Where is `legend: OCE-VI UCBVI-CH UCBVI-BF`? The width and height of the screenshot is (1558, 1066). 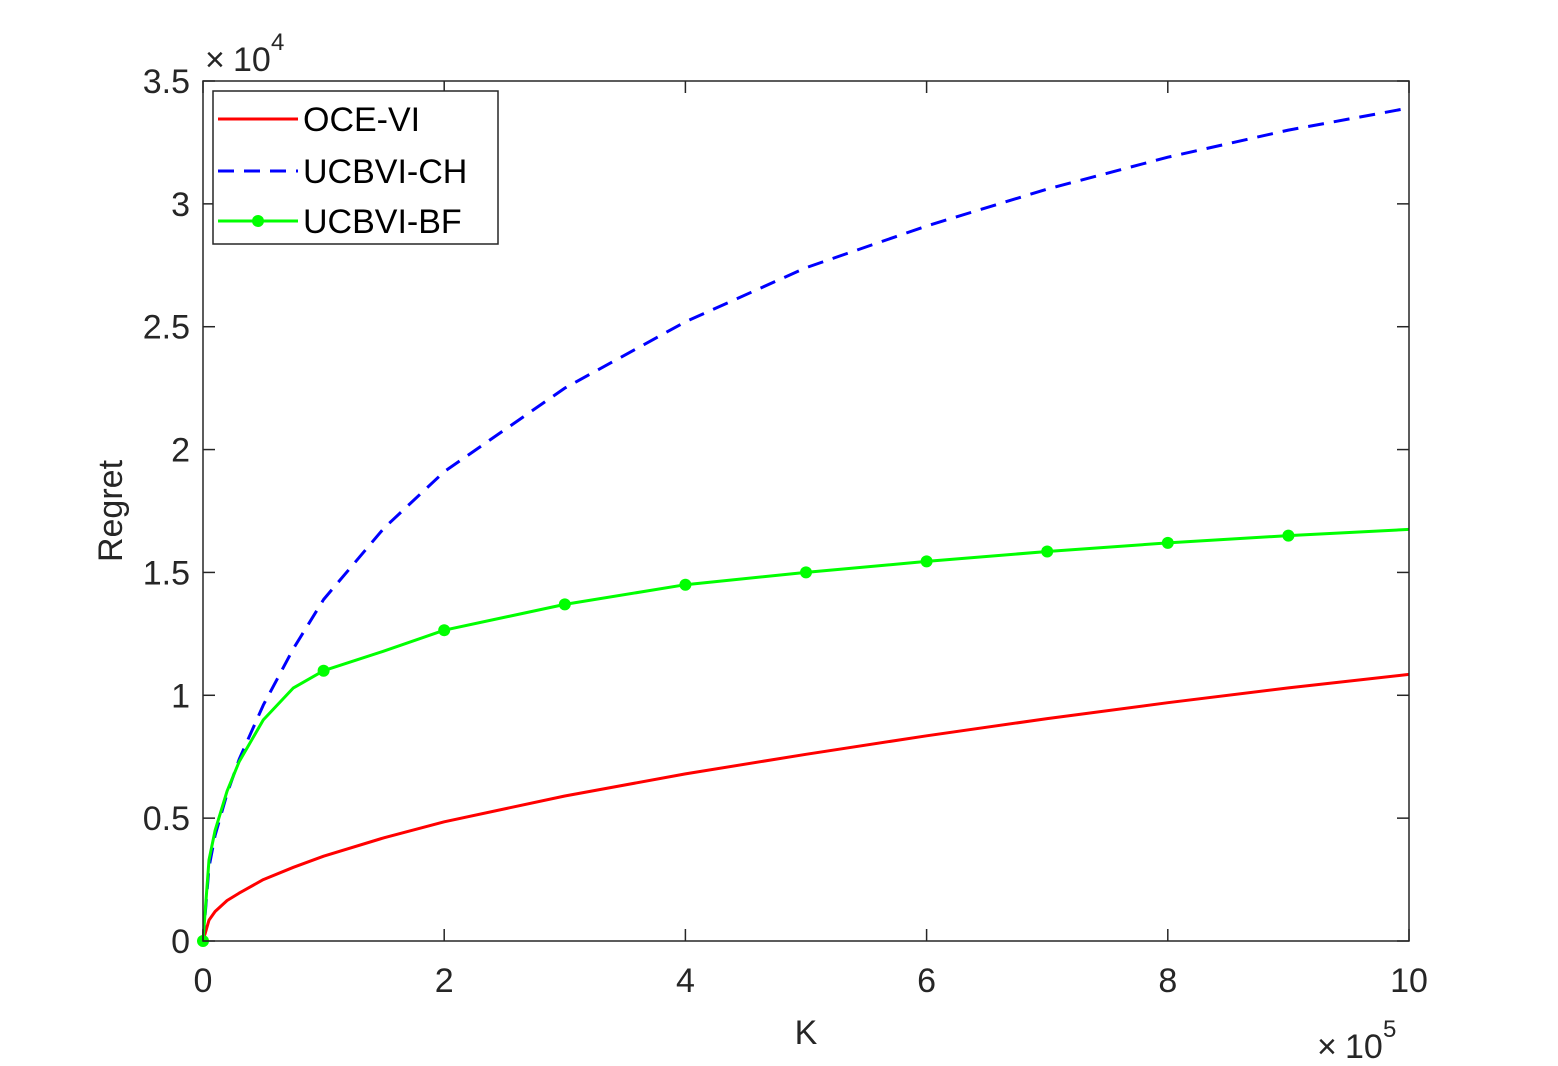
legend: OCE-VI UCBVI-CH UCBVI-BF is located at coordinates (355, 167).